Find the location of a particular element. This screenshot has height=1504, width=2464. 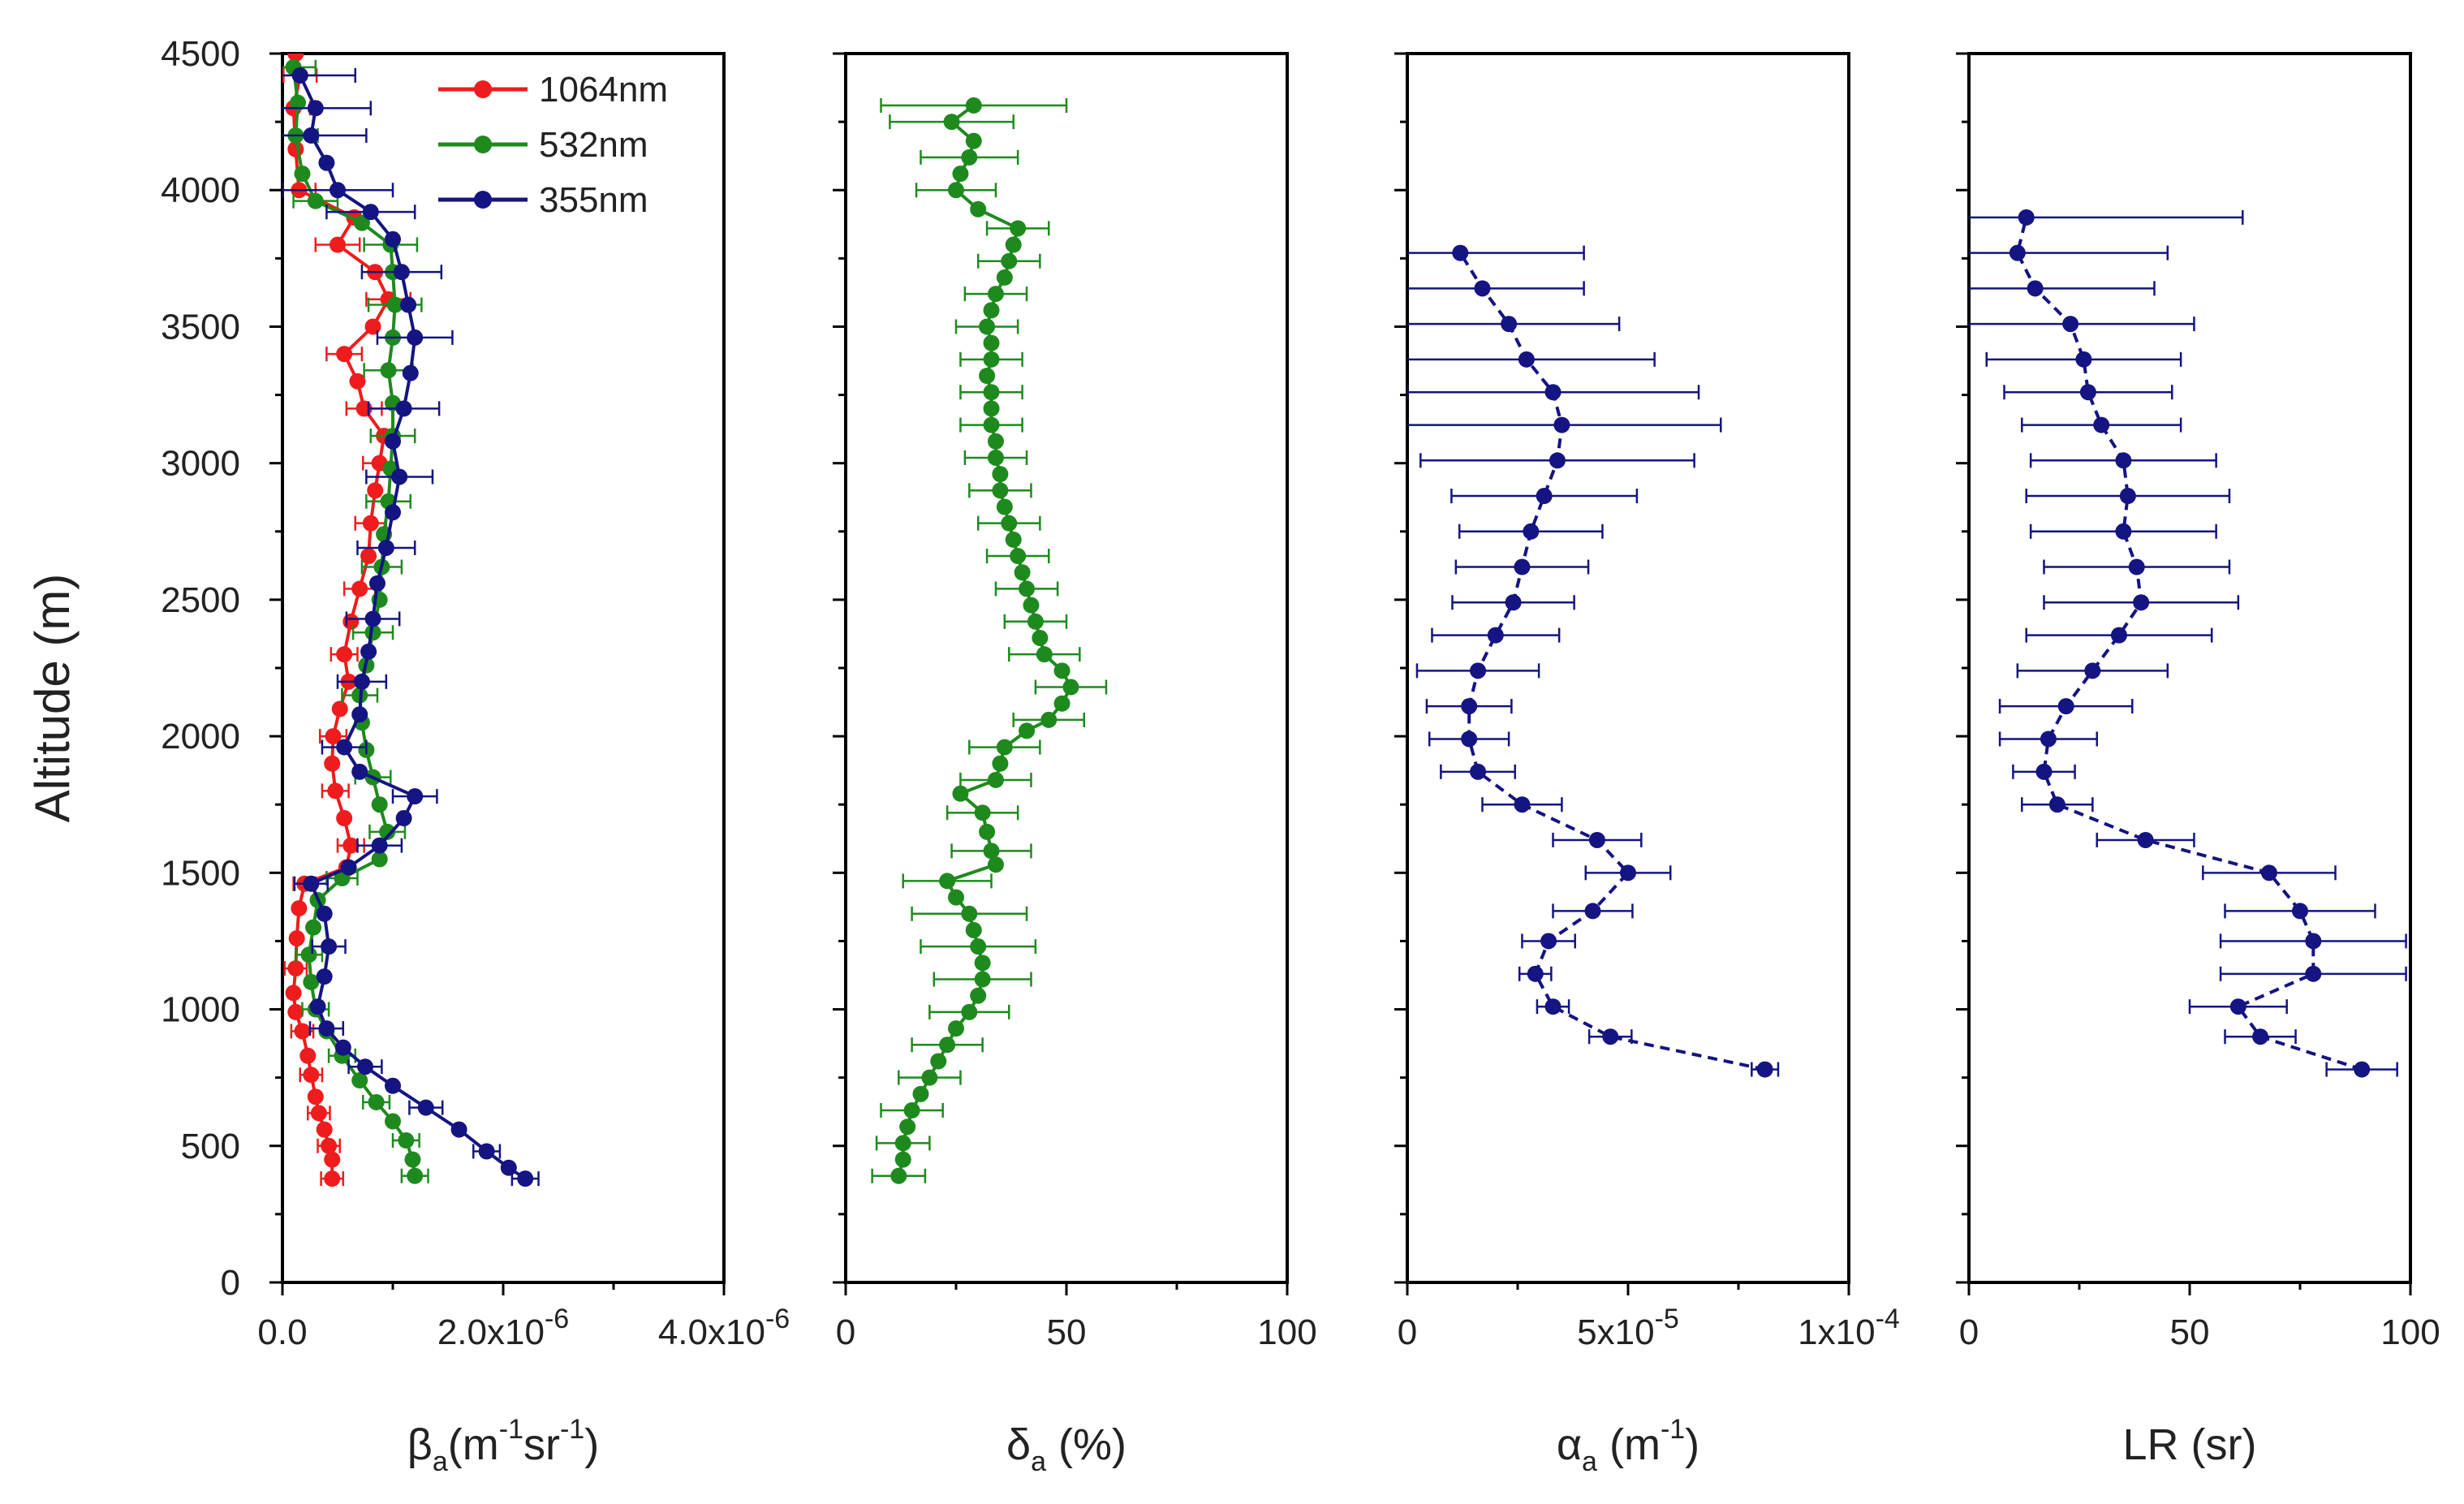

y-tick-label: 2500 is located at coordinates (201, 600).